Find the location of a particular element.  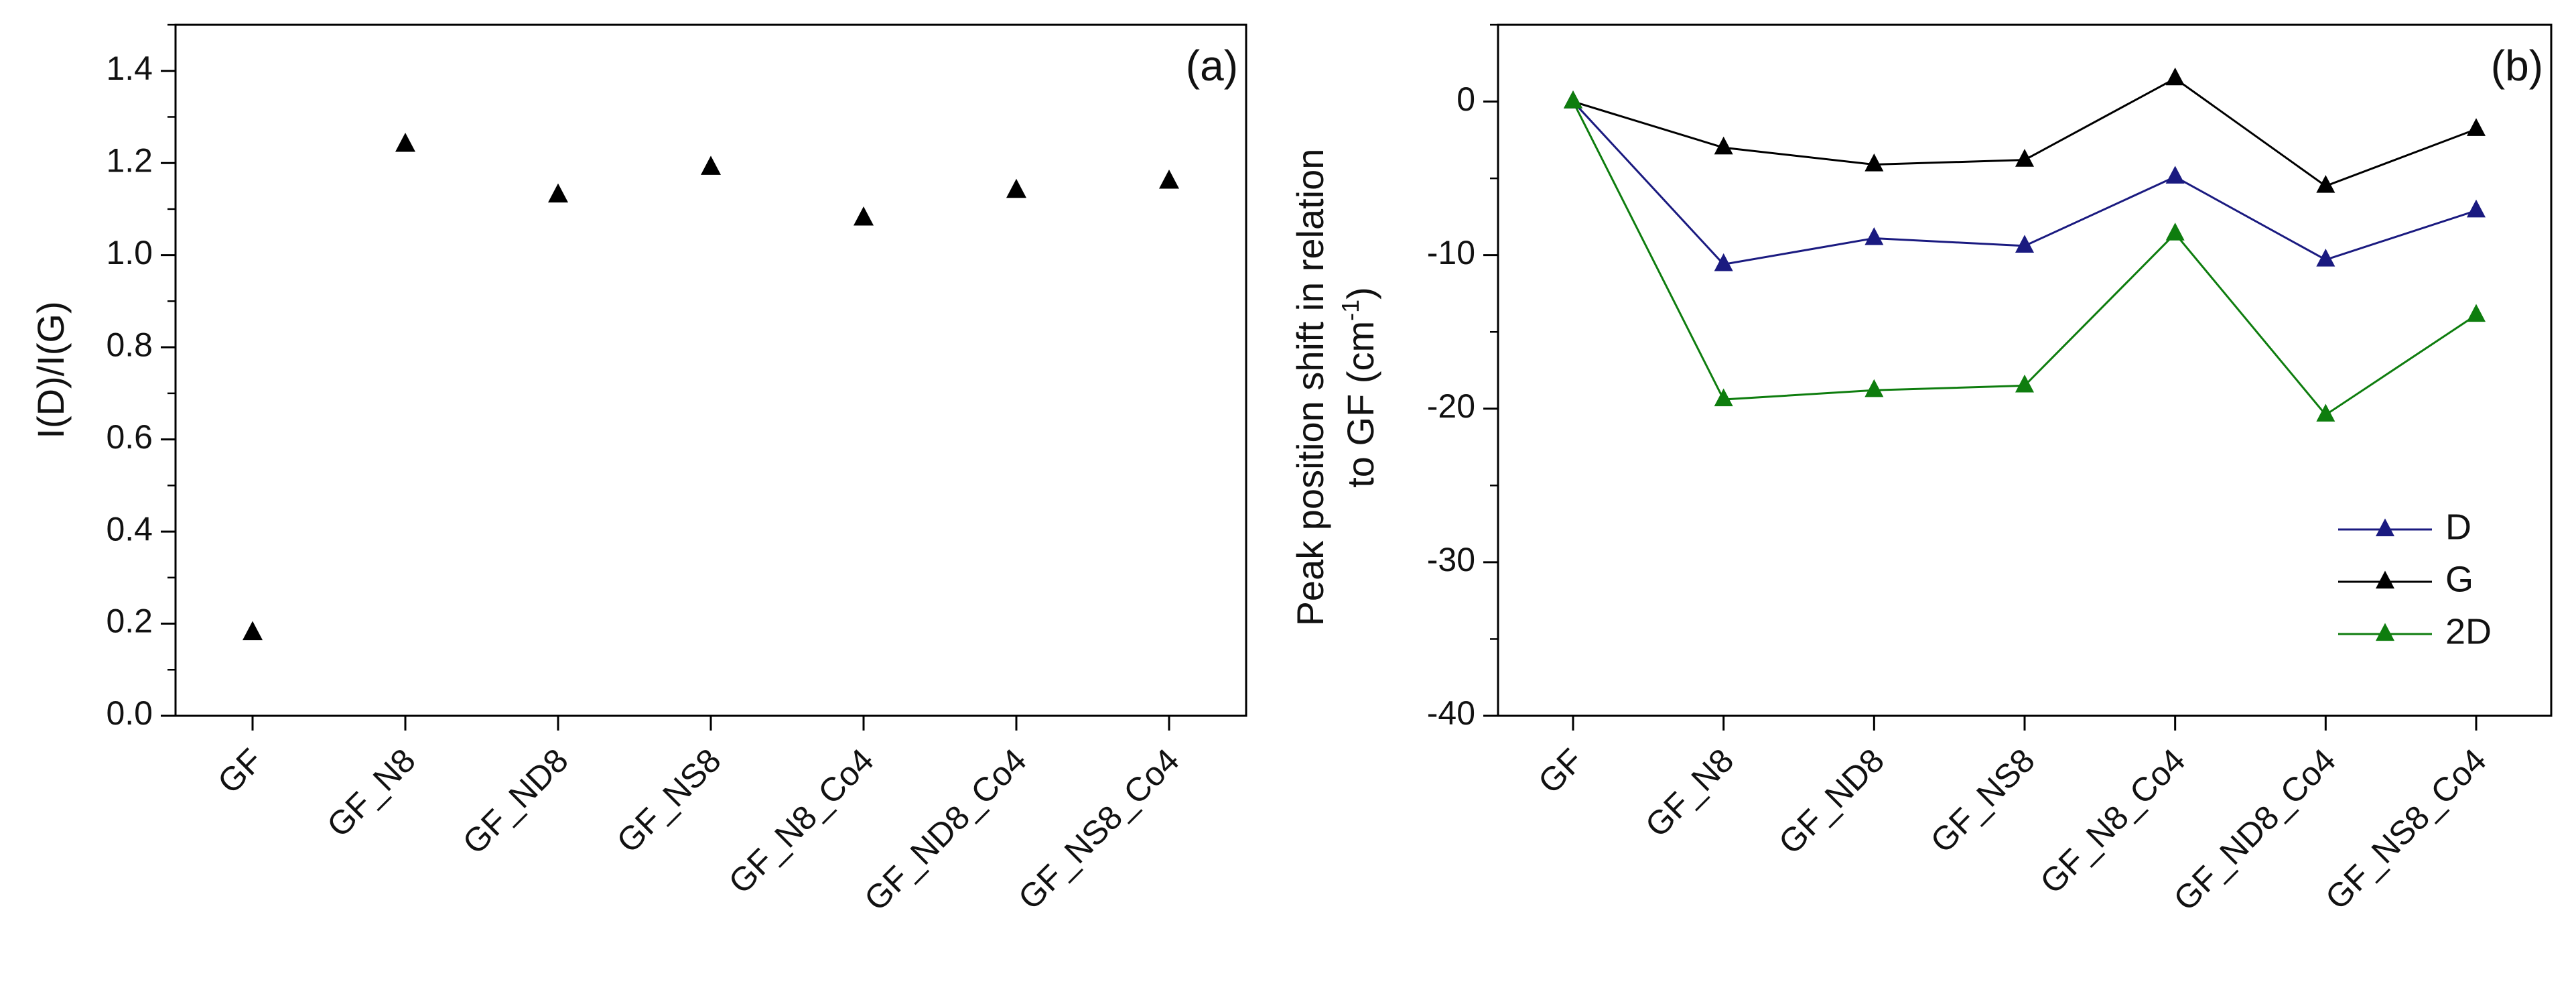

panel-a-x-tick-label: GF_ND8_Co4 is located at coordinates (945, 829).